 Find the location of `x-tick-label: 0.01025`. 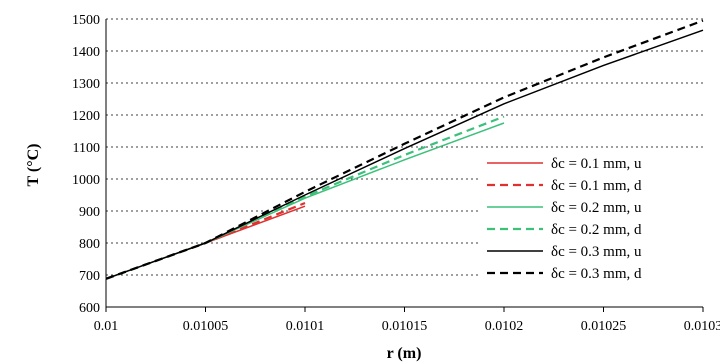

x-tick-label: 0.01025 is located at coordinates (604, 326).